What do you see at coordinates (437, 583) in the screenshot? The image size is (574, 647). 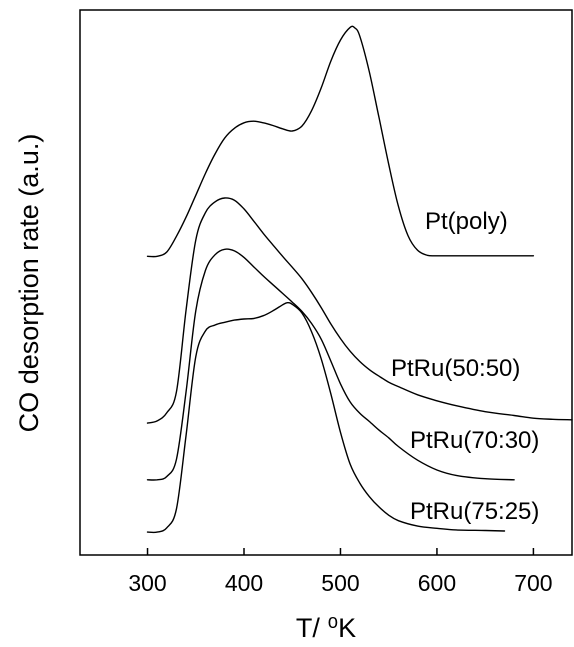 I see `x-tick-label-600: 600` at bounding box center [437, 583].